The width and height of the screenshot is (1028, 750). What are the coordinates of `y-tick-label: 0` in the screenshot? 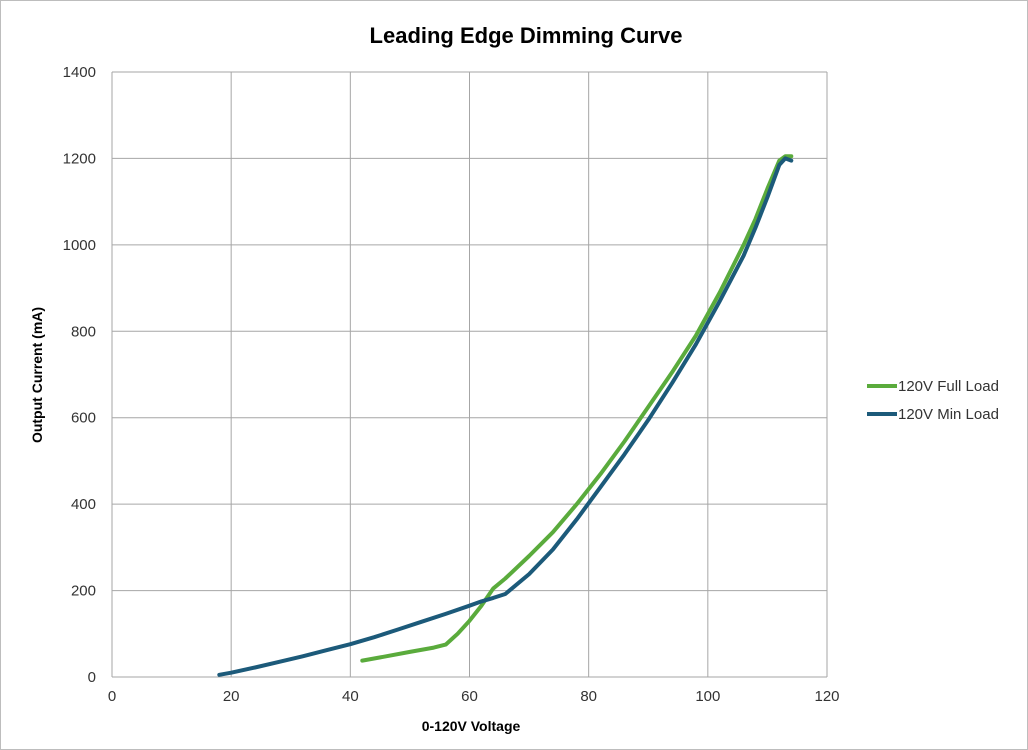 It's located at (92, 677).